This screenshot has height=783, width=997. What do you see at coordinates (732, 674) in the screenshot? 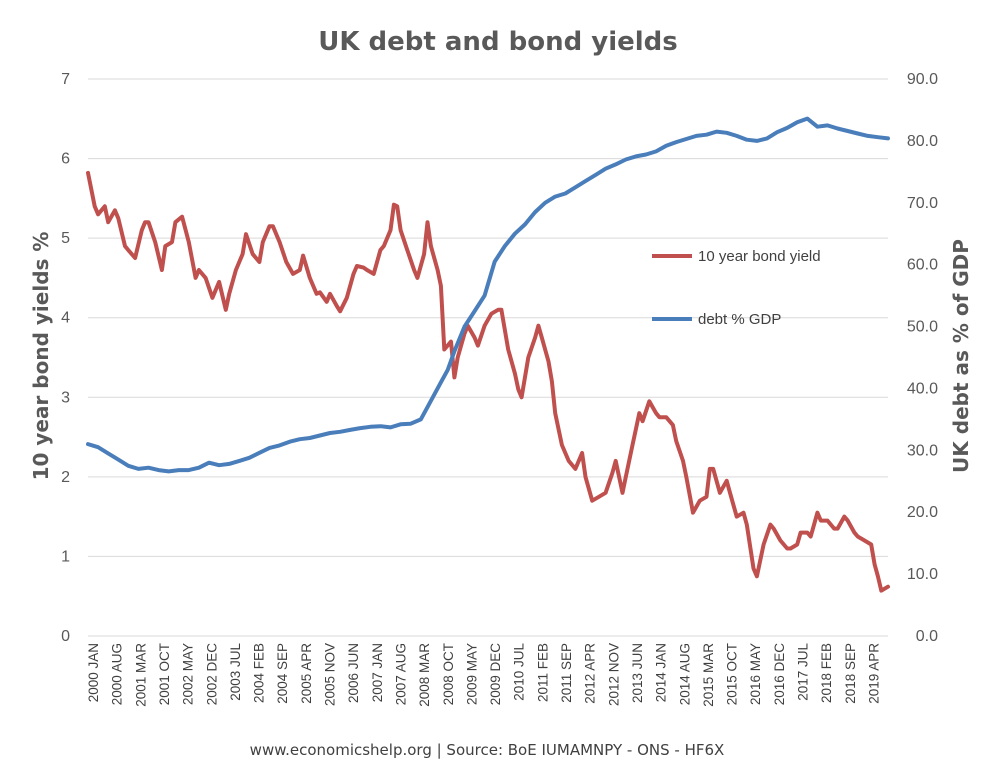
I see `x-tick-label: 2015 OCT` at bounding box center [732, 674].